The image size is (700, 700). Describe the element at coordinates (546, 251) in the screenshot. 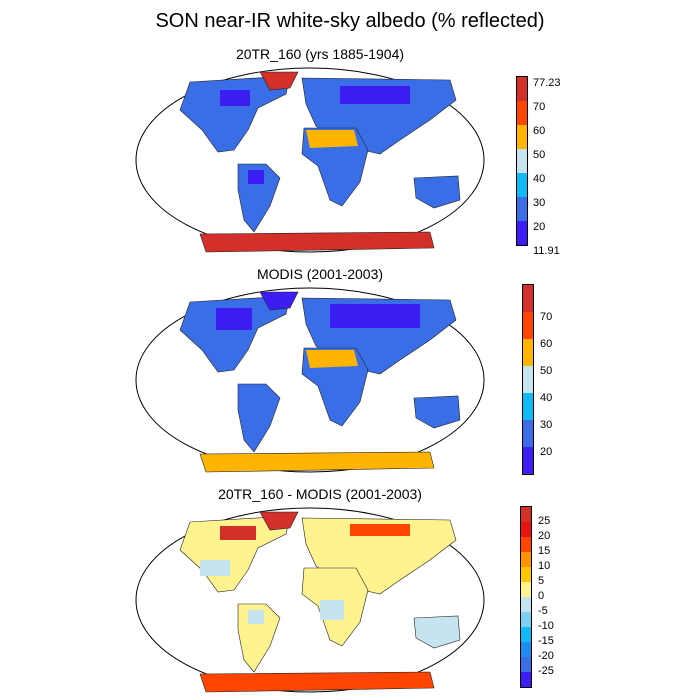

I see `colorbar-label: 11.91` at that location.